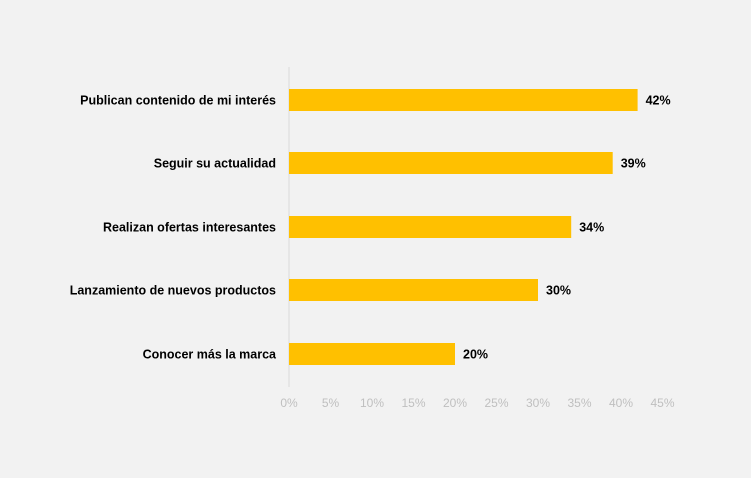 This screenshot has height=478, width=751. What do you see at coordinates (633, 164) in the screenshot?
I see `data-label: 39%` at bounding box center [633, 164].